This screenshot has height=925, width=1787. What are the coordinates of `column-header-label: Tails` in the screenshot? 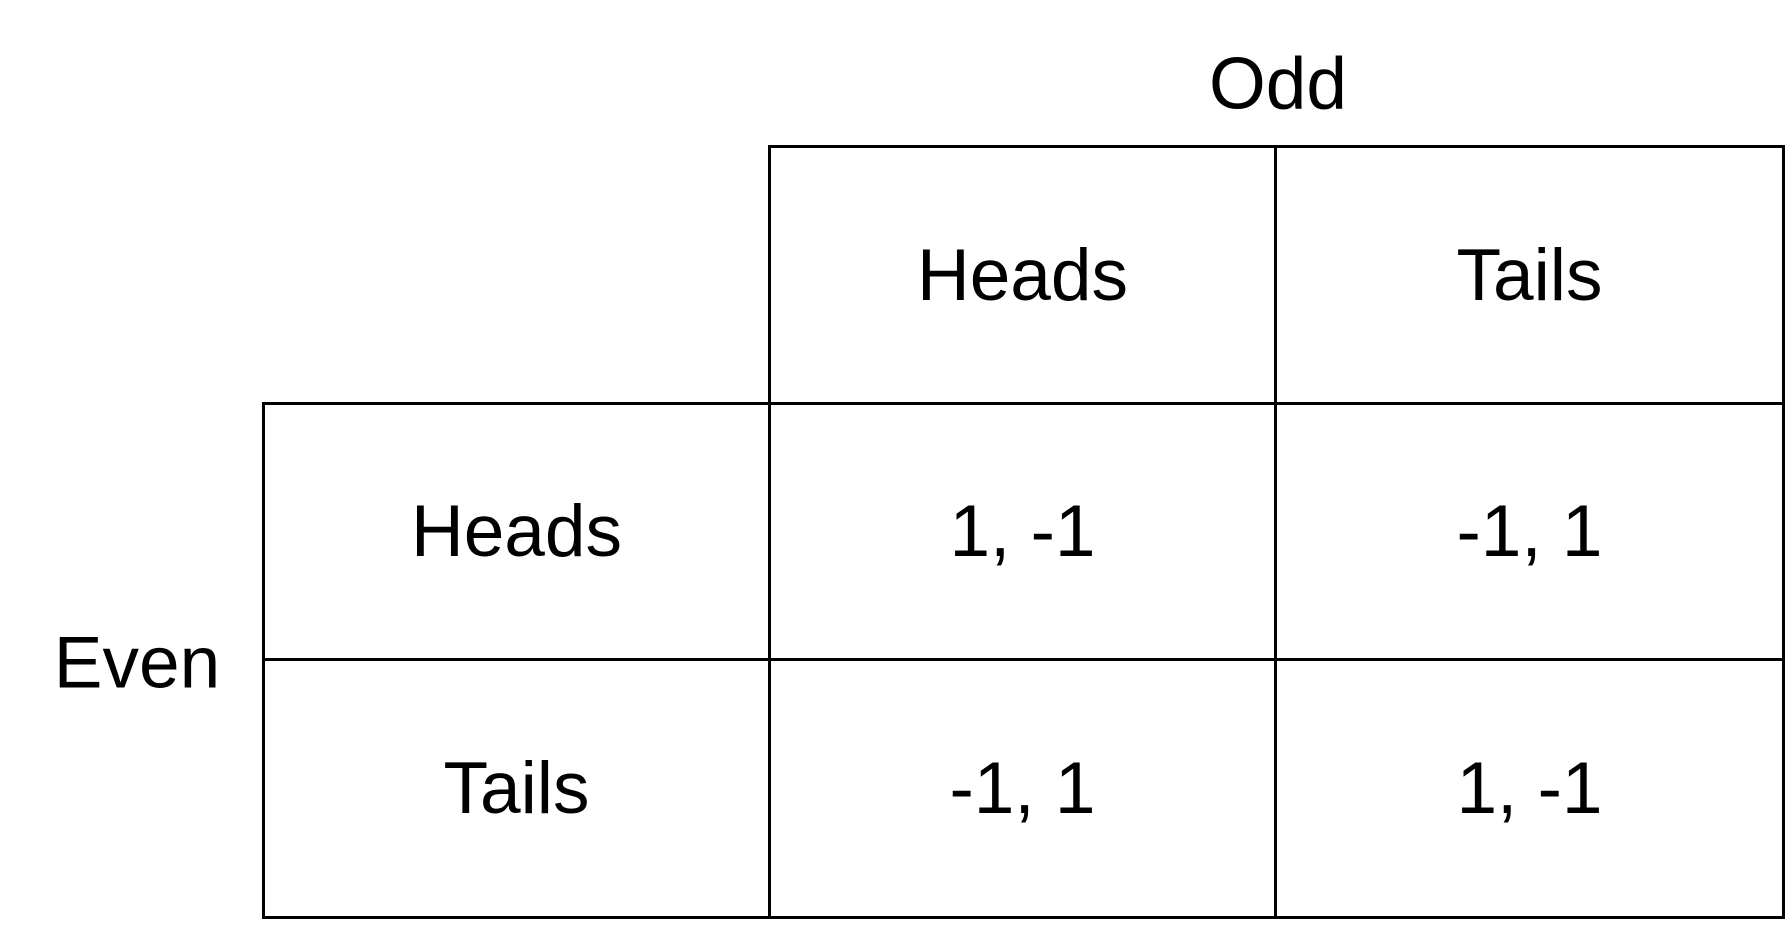 It's located at (1529, 275).